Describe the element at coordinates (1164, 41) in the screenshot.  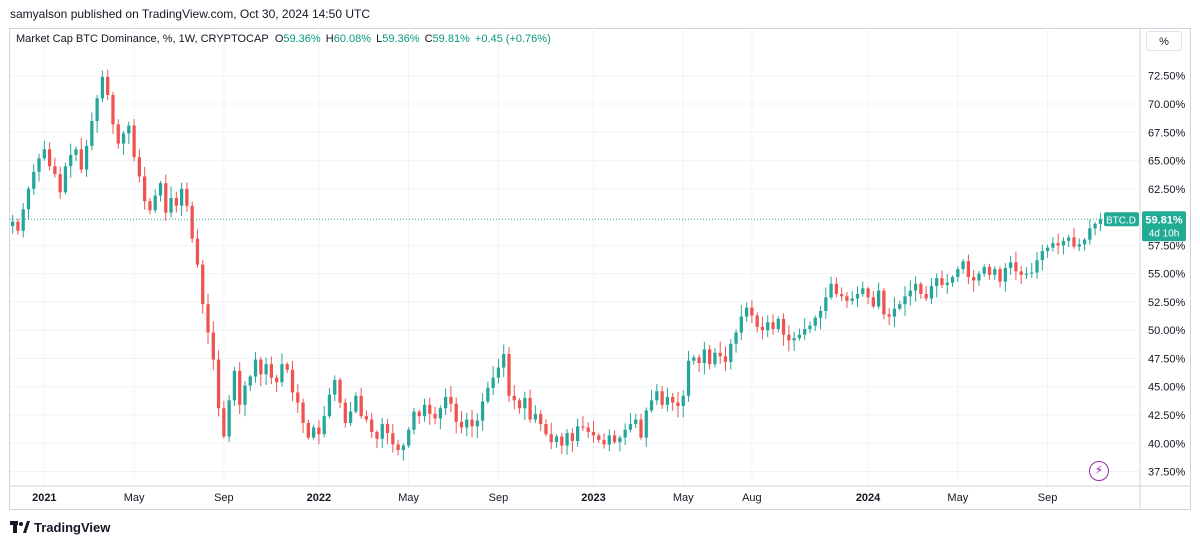
I see `percent-scale-button: %` at that location.